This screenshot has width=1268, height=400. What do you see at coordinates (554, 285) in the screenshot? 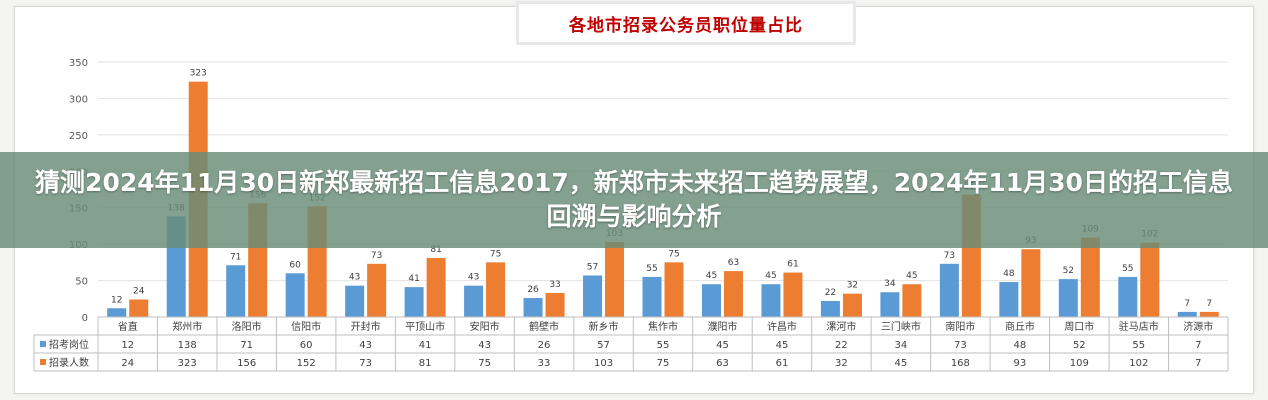
I see `data-label: 33` at bounding box center [554, 285].